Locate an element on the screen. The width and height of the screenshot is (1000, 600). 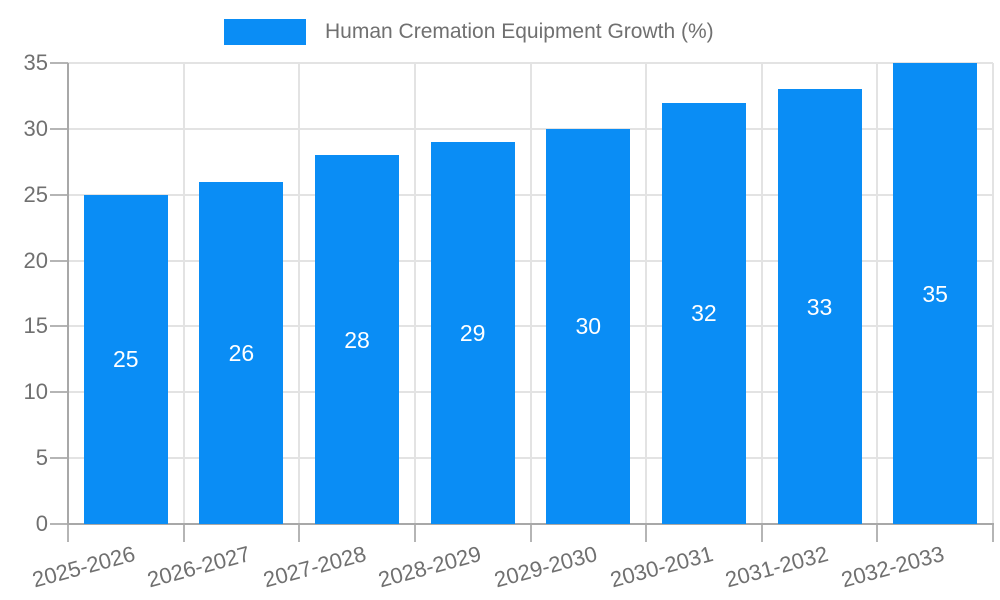
bar-value-label: 28 is located at coordinates (357, 339).